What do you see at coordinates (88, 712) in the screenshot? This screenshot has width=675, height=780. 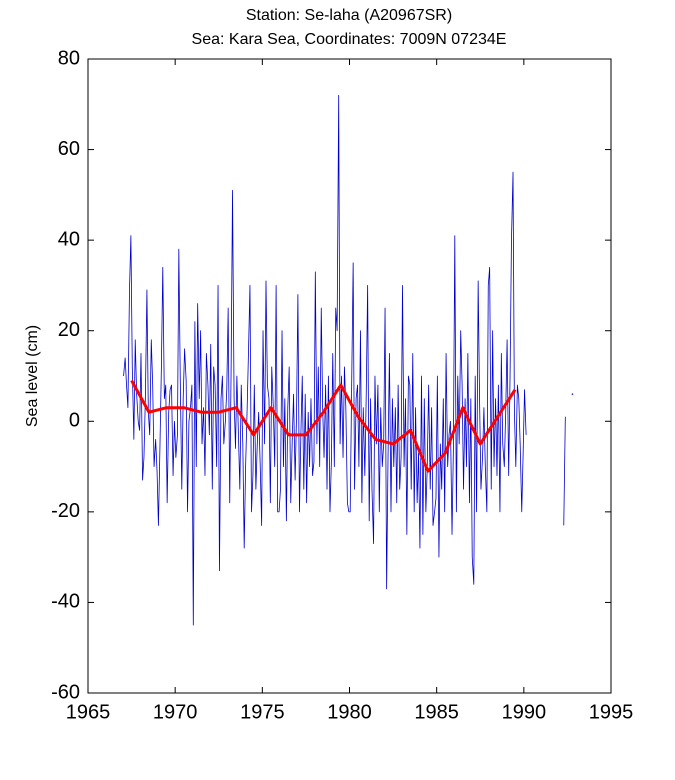 I see `x-tick-label: 1965` at bounding box center [88, 712].